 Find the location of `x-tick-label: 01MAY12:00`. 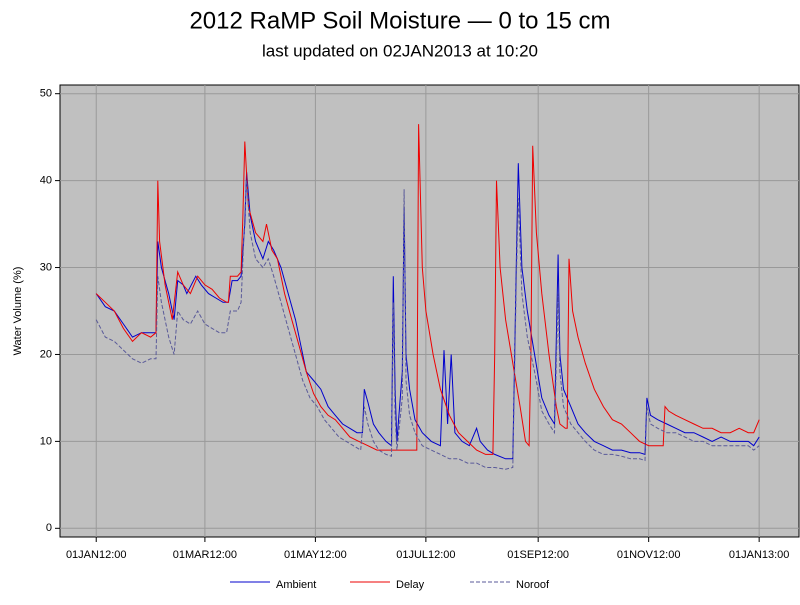

x-tick-label: 01MAY12:00 is located at coordinates (315, 555).